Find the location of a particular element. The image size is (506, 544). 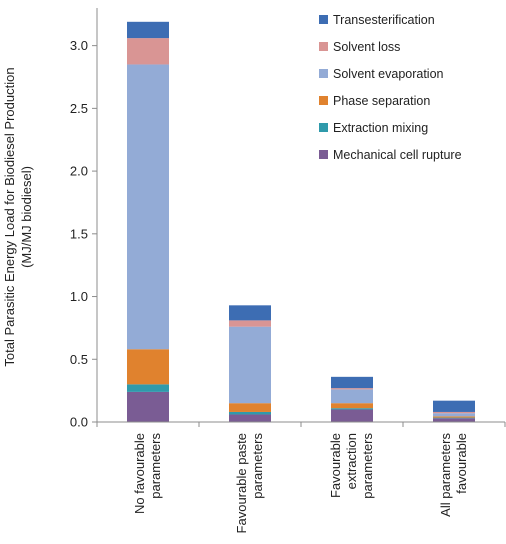

y-tick-label: 1.0 is located at coordinates (79, 296).